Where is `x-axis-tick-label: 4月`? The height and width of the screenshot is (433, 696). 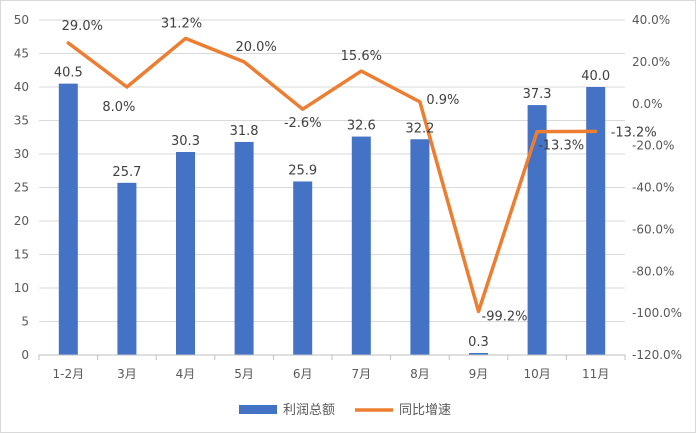
x-axis-tick-label: 4月 is located at coordinates (186, 374).